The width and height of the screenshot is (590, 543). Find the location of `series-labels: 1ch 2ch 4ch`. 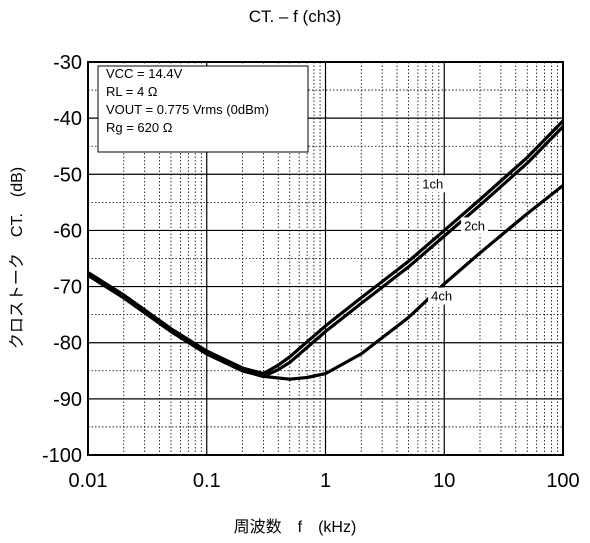

series-labels: 1ch 2ch 4ch is located at coordinates (454, 240).